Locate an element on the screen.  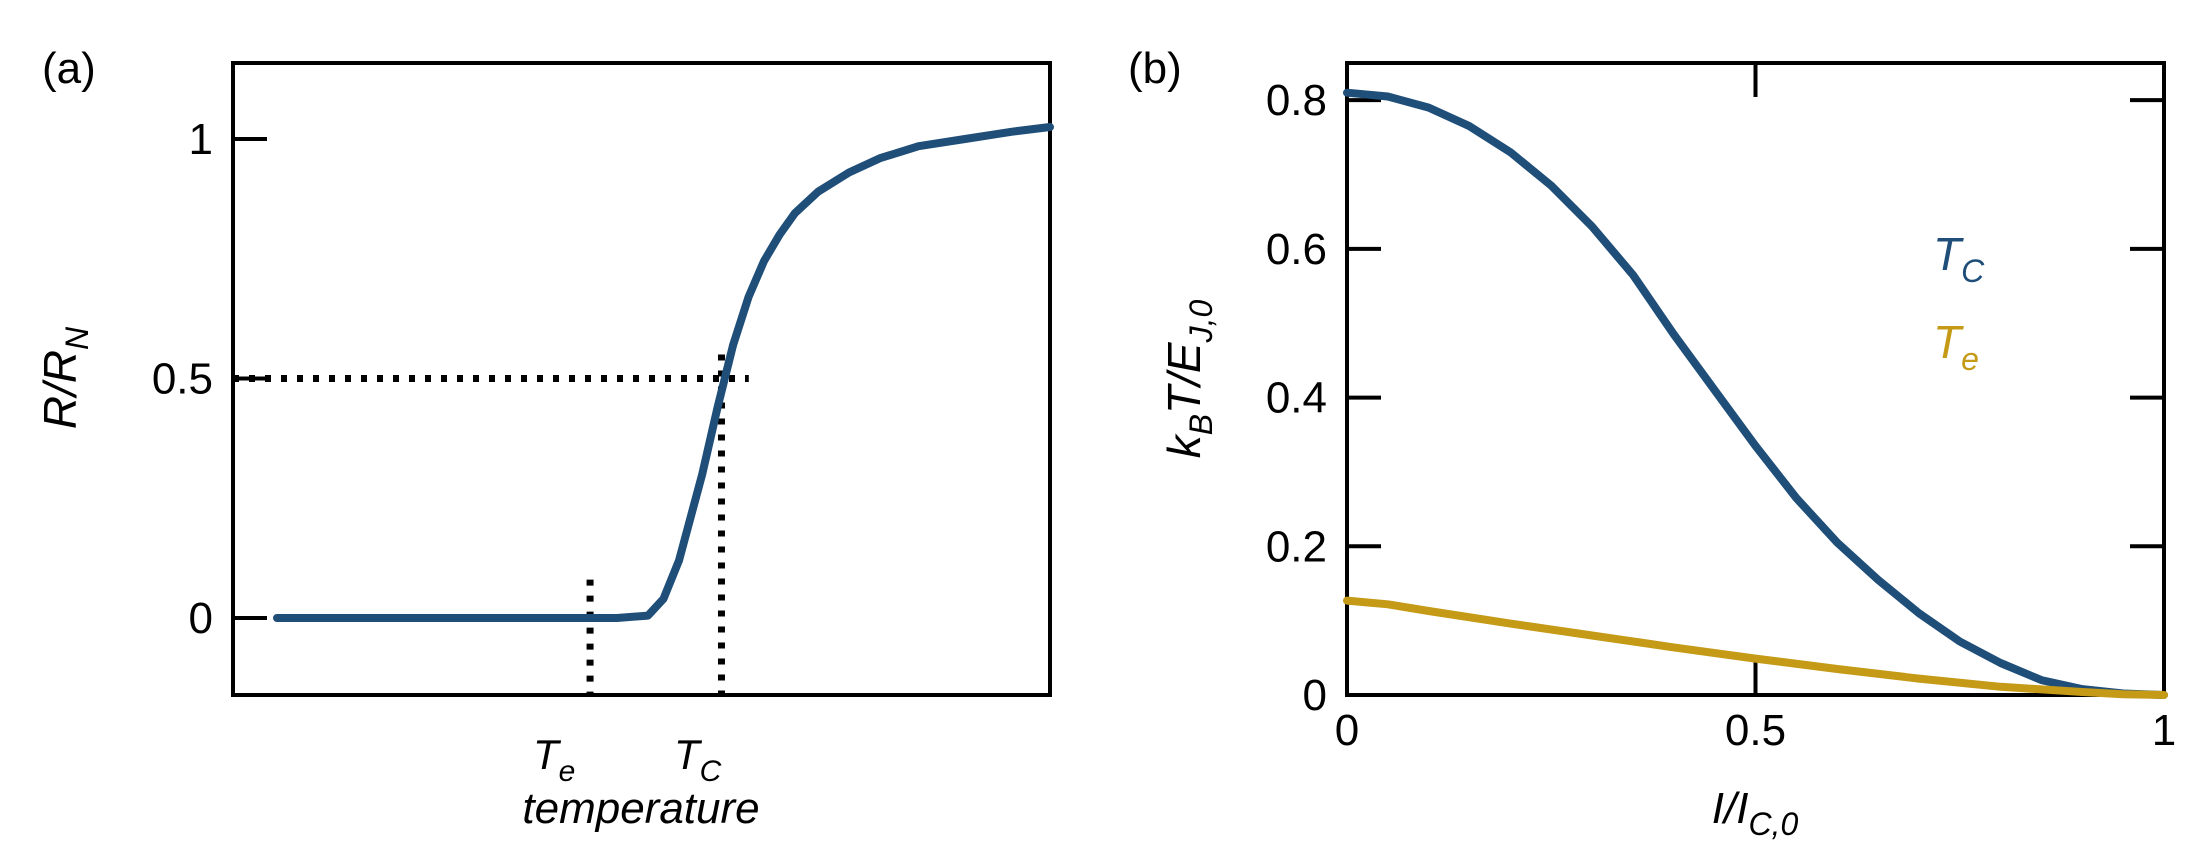
panel-a-y-ticks: 00.51 is located at coordinates (209, 379).